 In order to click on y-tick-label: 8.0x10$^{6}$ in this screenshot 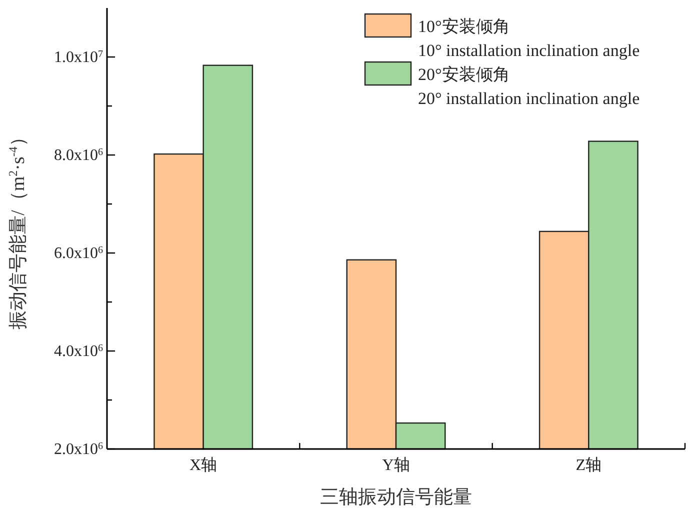, I will do `click(78, 155)`.